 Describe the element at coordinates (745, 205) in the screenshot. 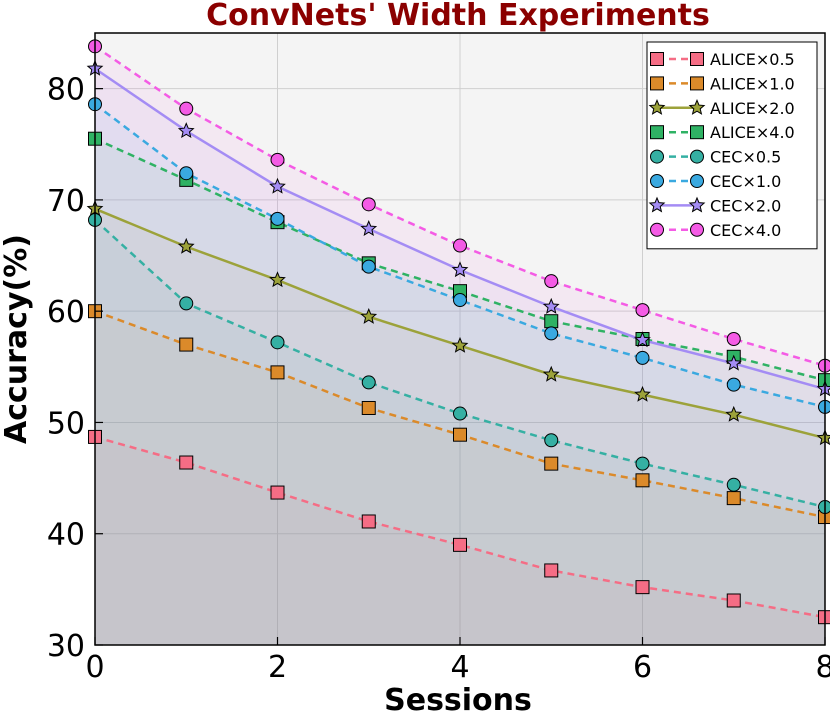

I see `legend-label-cec-2-0: CEC×2.0` at that location.